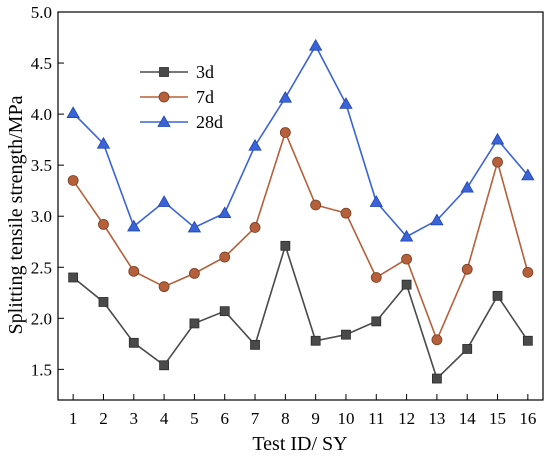 The height and width of the screenshot is (463, 550). I want to click on y-tick-label: 3.5, so click(41, 165).